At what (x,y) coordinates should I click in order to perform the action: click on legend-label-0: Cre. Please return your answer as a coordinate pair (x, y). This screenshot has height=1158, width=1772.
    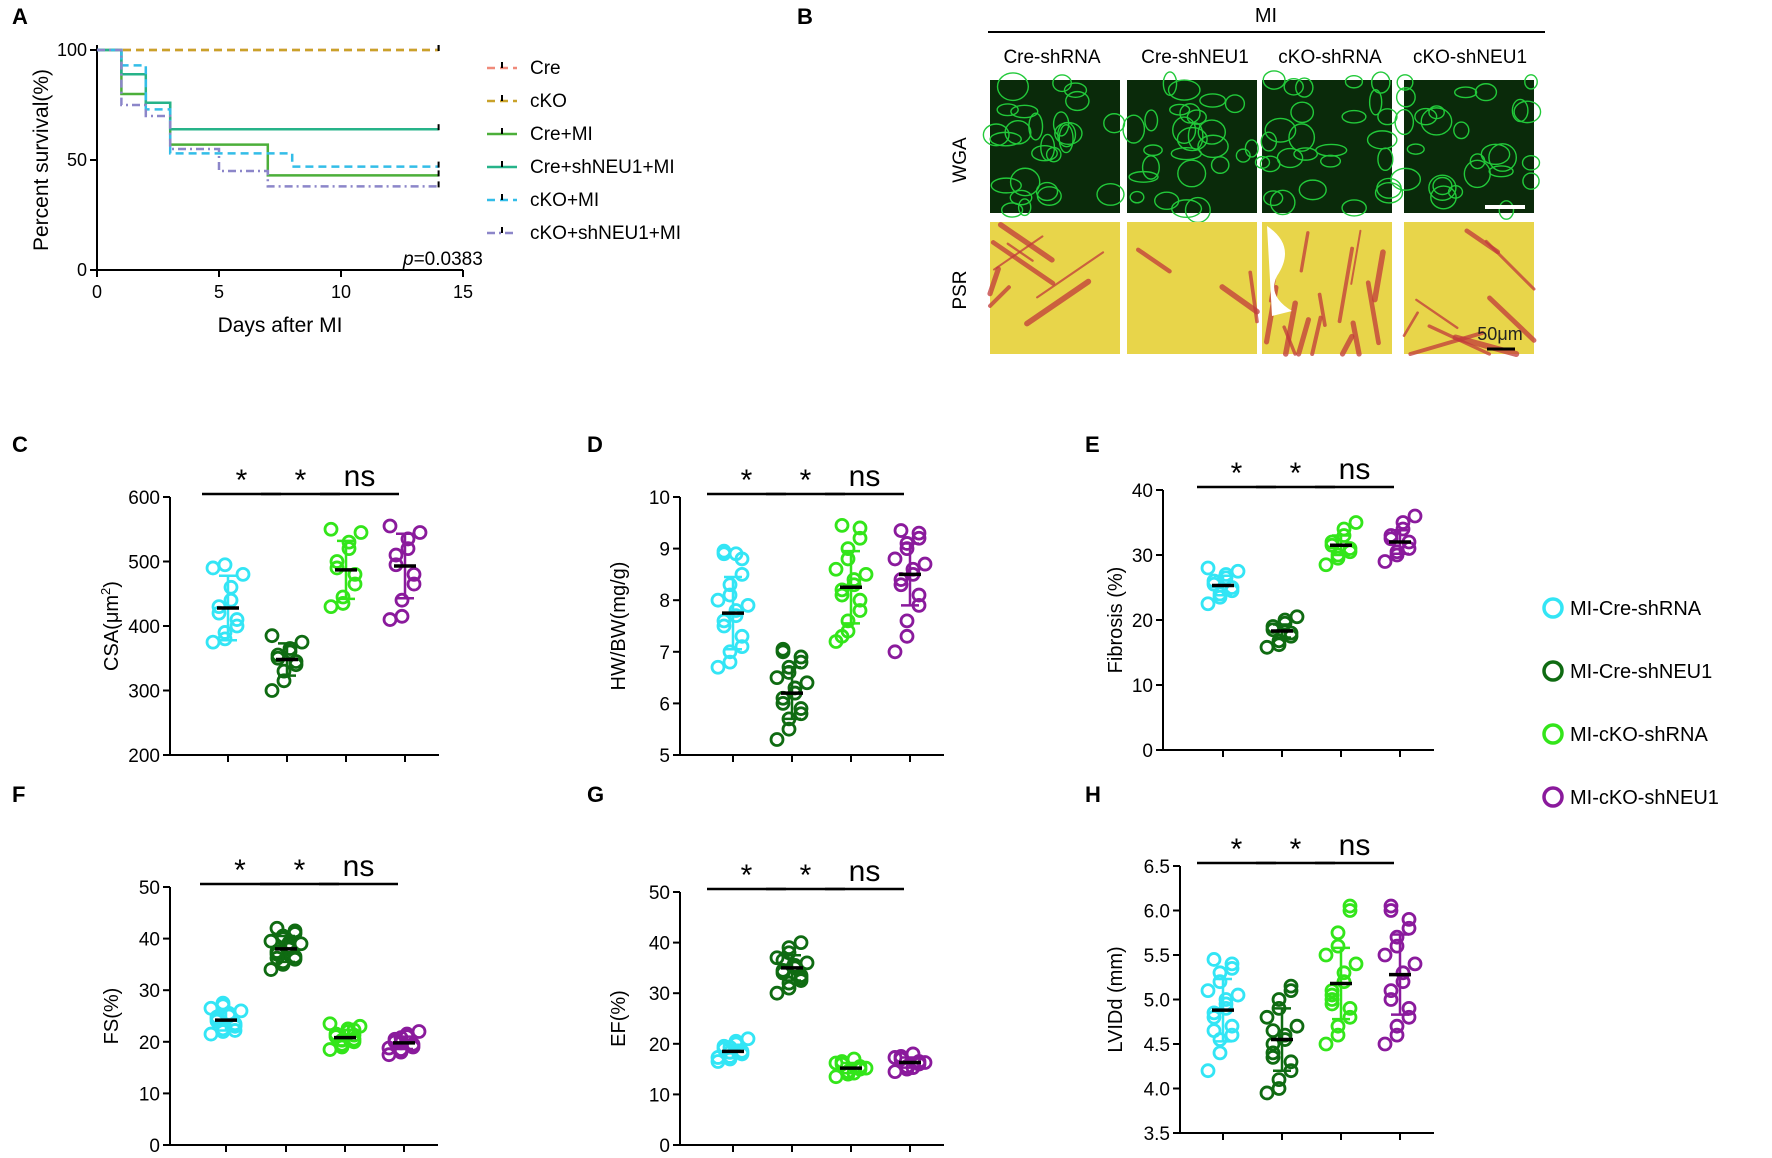
    Looking at the image, I should click on (545, 68).